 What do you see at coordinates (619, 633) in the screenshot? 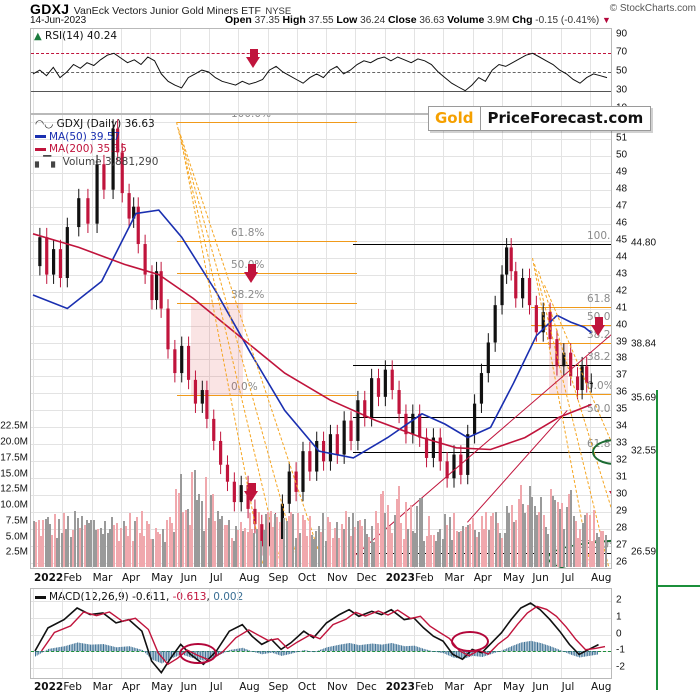
I see `macd-axis-tick: 0` at bounding box center [619, 633].